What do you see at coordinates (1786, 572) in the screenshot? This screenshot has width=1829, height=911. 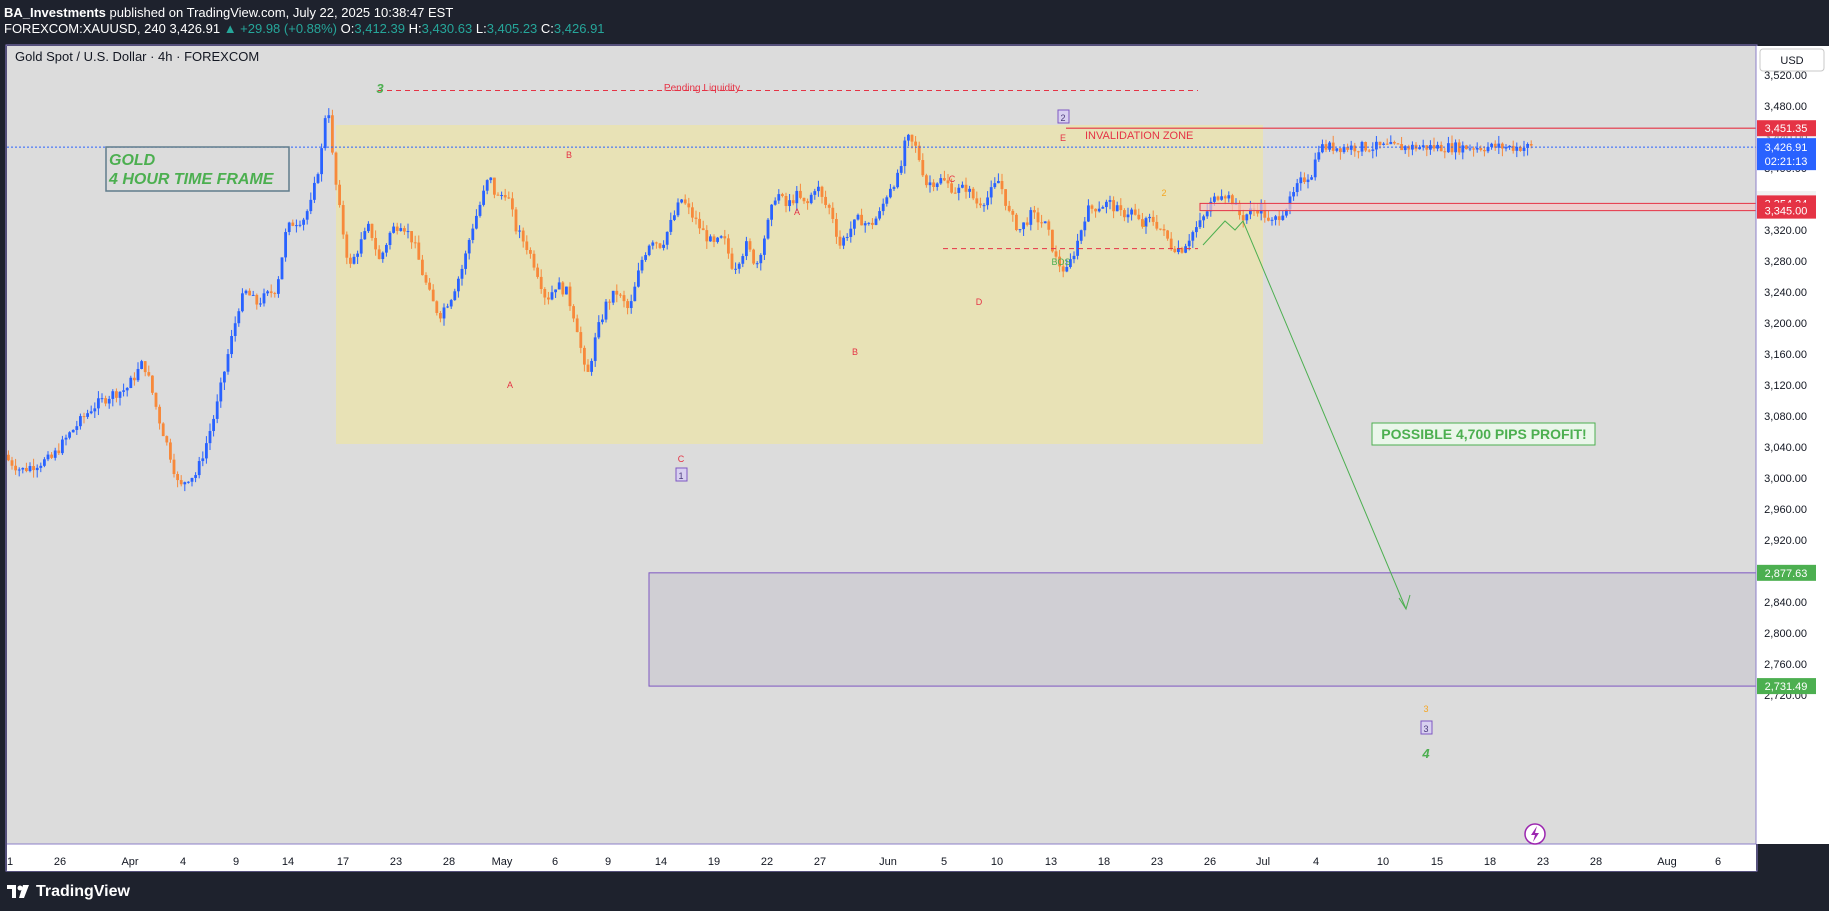 I see `price-label-target-top-bg` at bounding box center [1786, 572].